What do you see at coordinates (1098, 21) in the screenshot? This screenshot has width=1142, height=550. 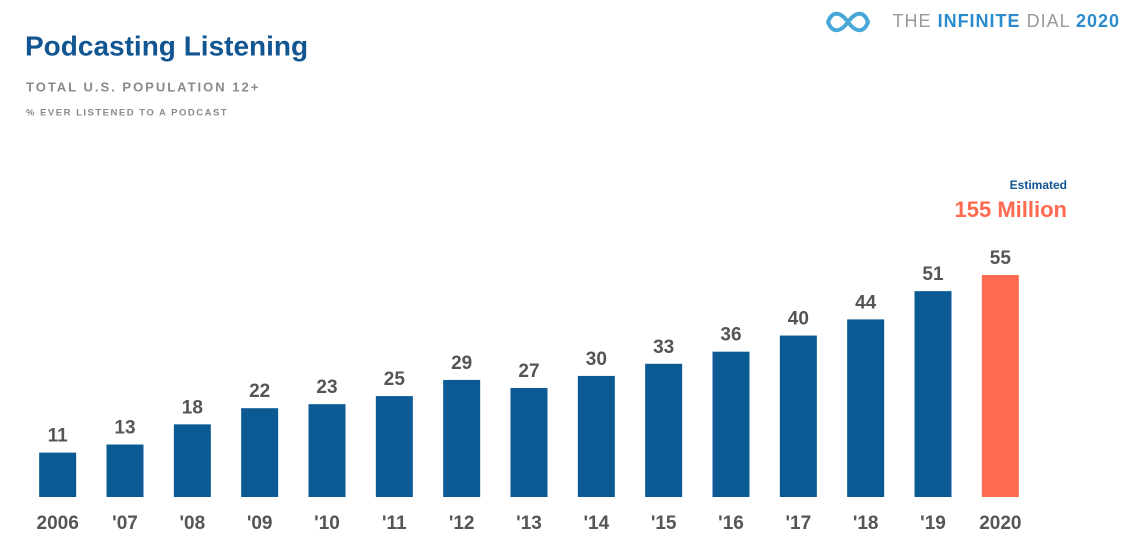 I see `brand-year: 2020` at bounding box center [1098, 21].